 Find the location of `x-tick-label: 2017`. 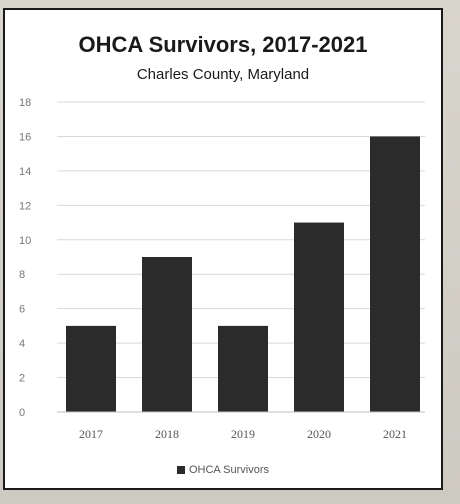

x-tick-label: 2017 is located at coordinates (91, 434).